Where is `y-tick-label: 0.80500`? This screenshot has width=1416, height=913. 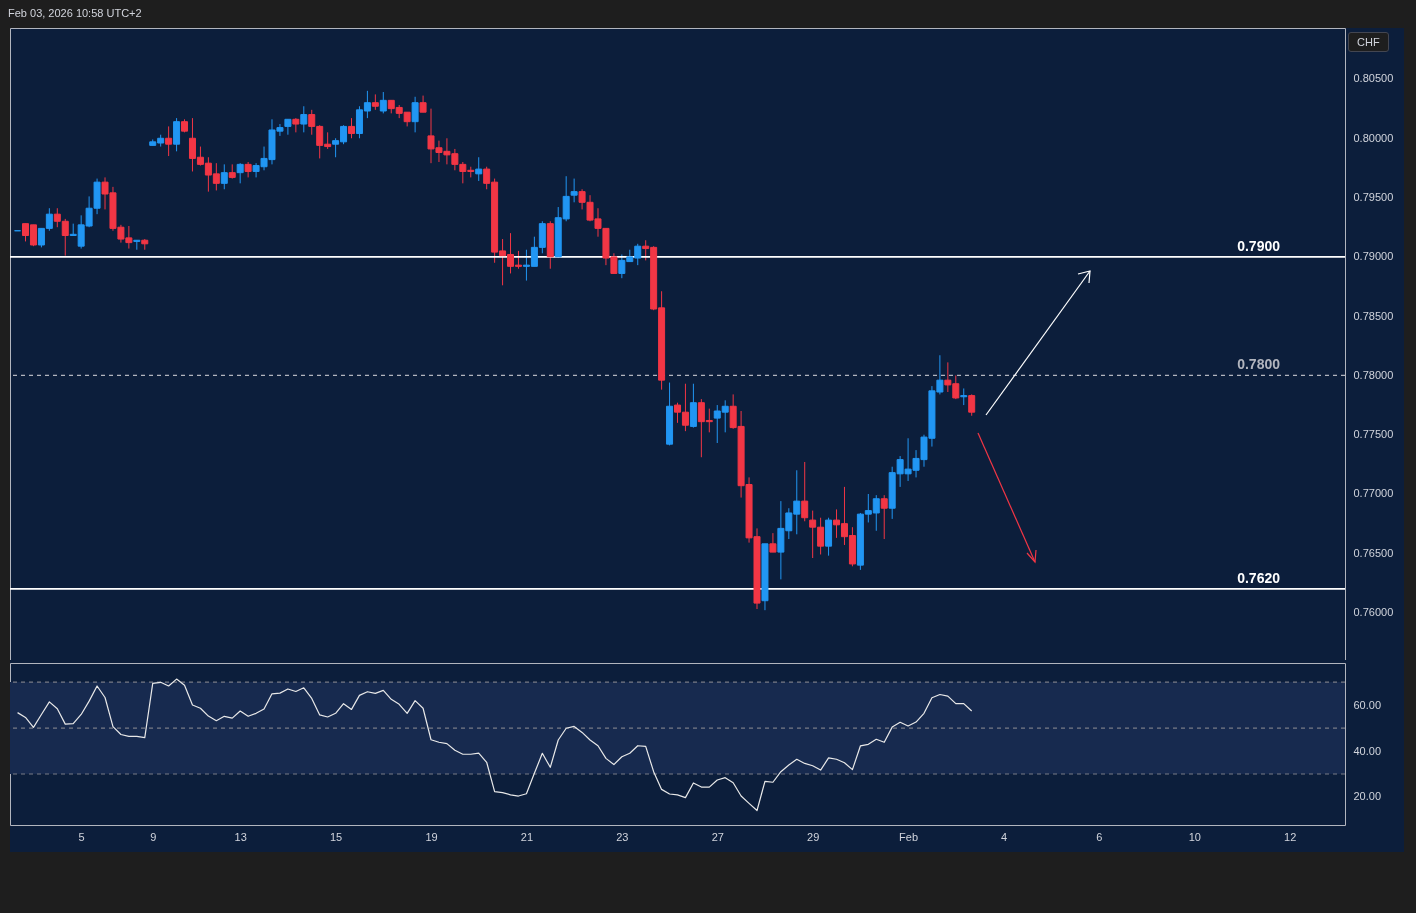 y-tick-label: 0.80500 is located at coordinates (1373, 78).